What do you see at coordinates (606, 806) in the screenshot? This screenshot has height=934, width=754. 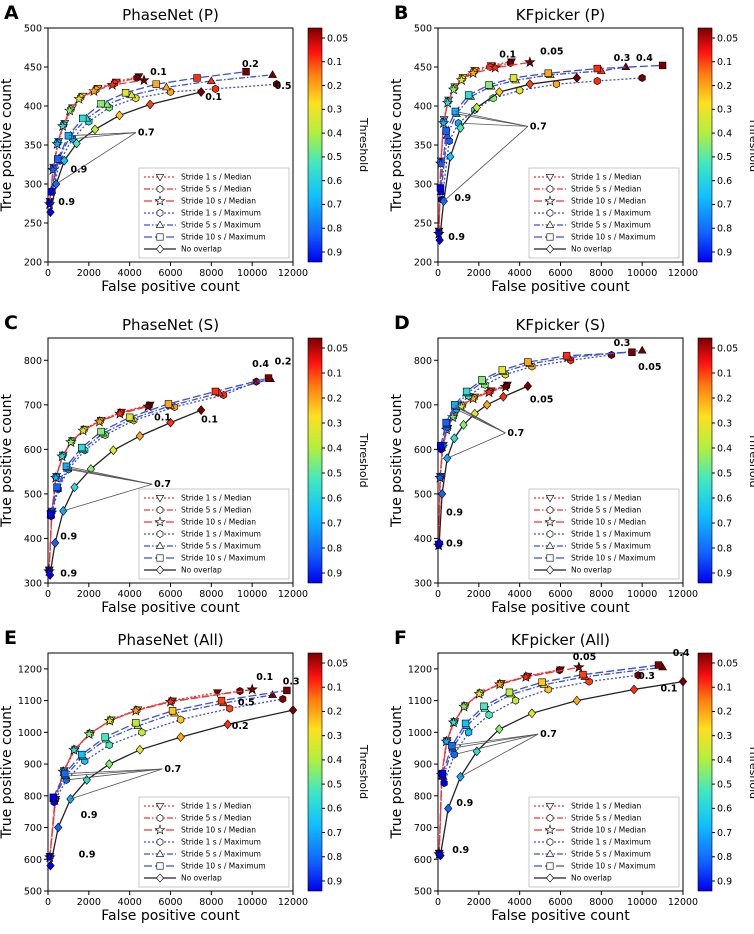 I see `legend-label: Stride 1 s / Median` at bounding box center [606, 806].